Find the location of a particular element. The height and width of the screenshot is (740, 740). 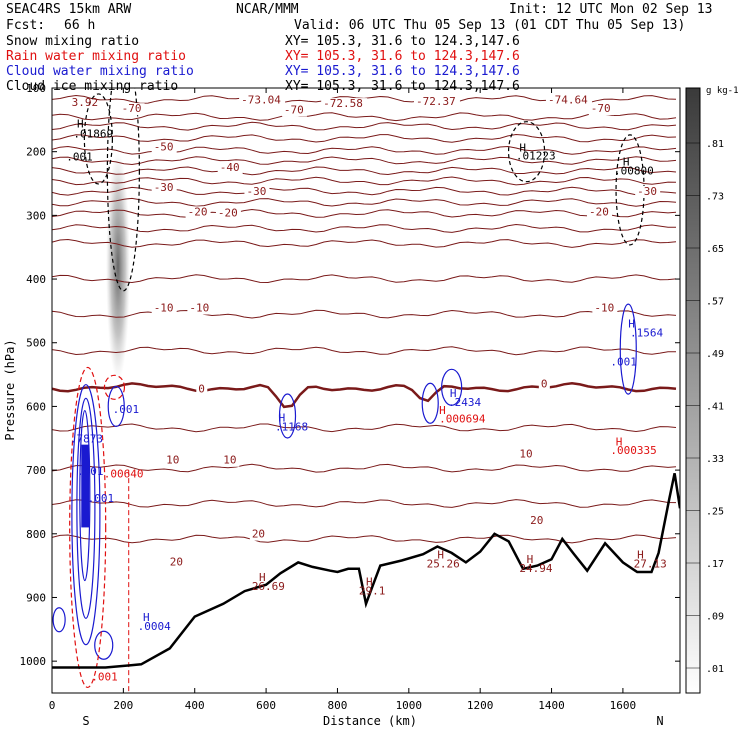

colorbar-label: .25 is located at coordinates (715, 512).